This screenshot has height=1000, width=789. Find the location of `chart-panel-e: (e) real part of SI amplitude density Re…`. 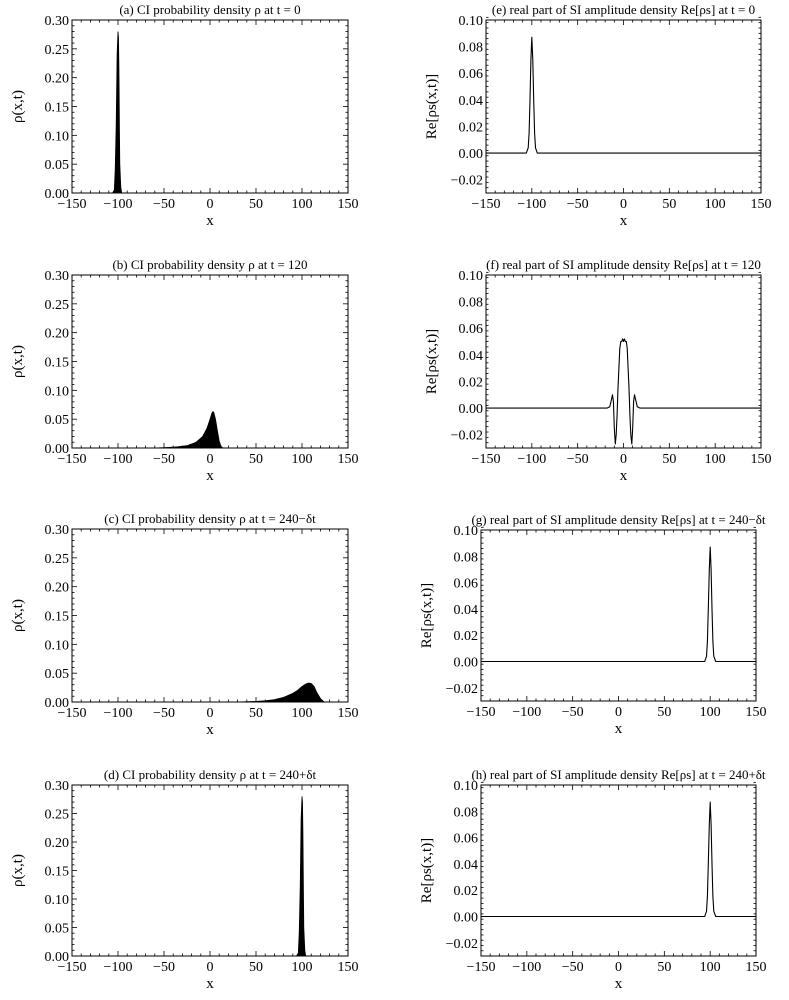

chart-panel-e: (e) real part of SI amplitude density Re… is located at coordinates (598, 115).